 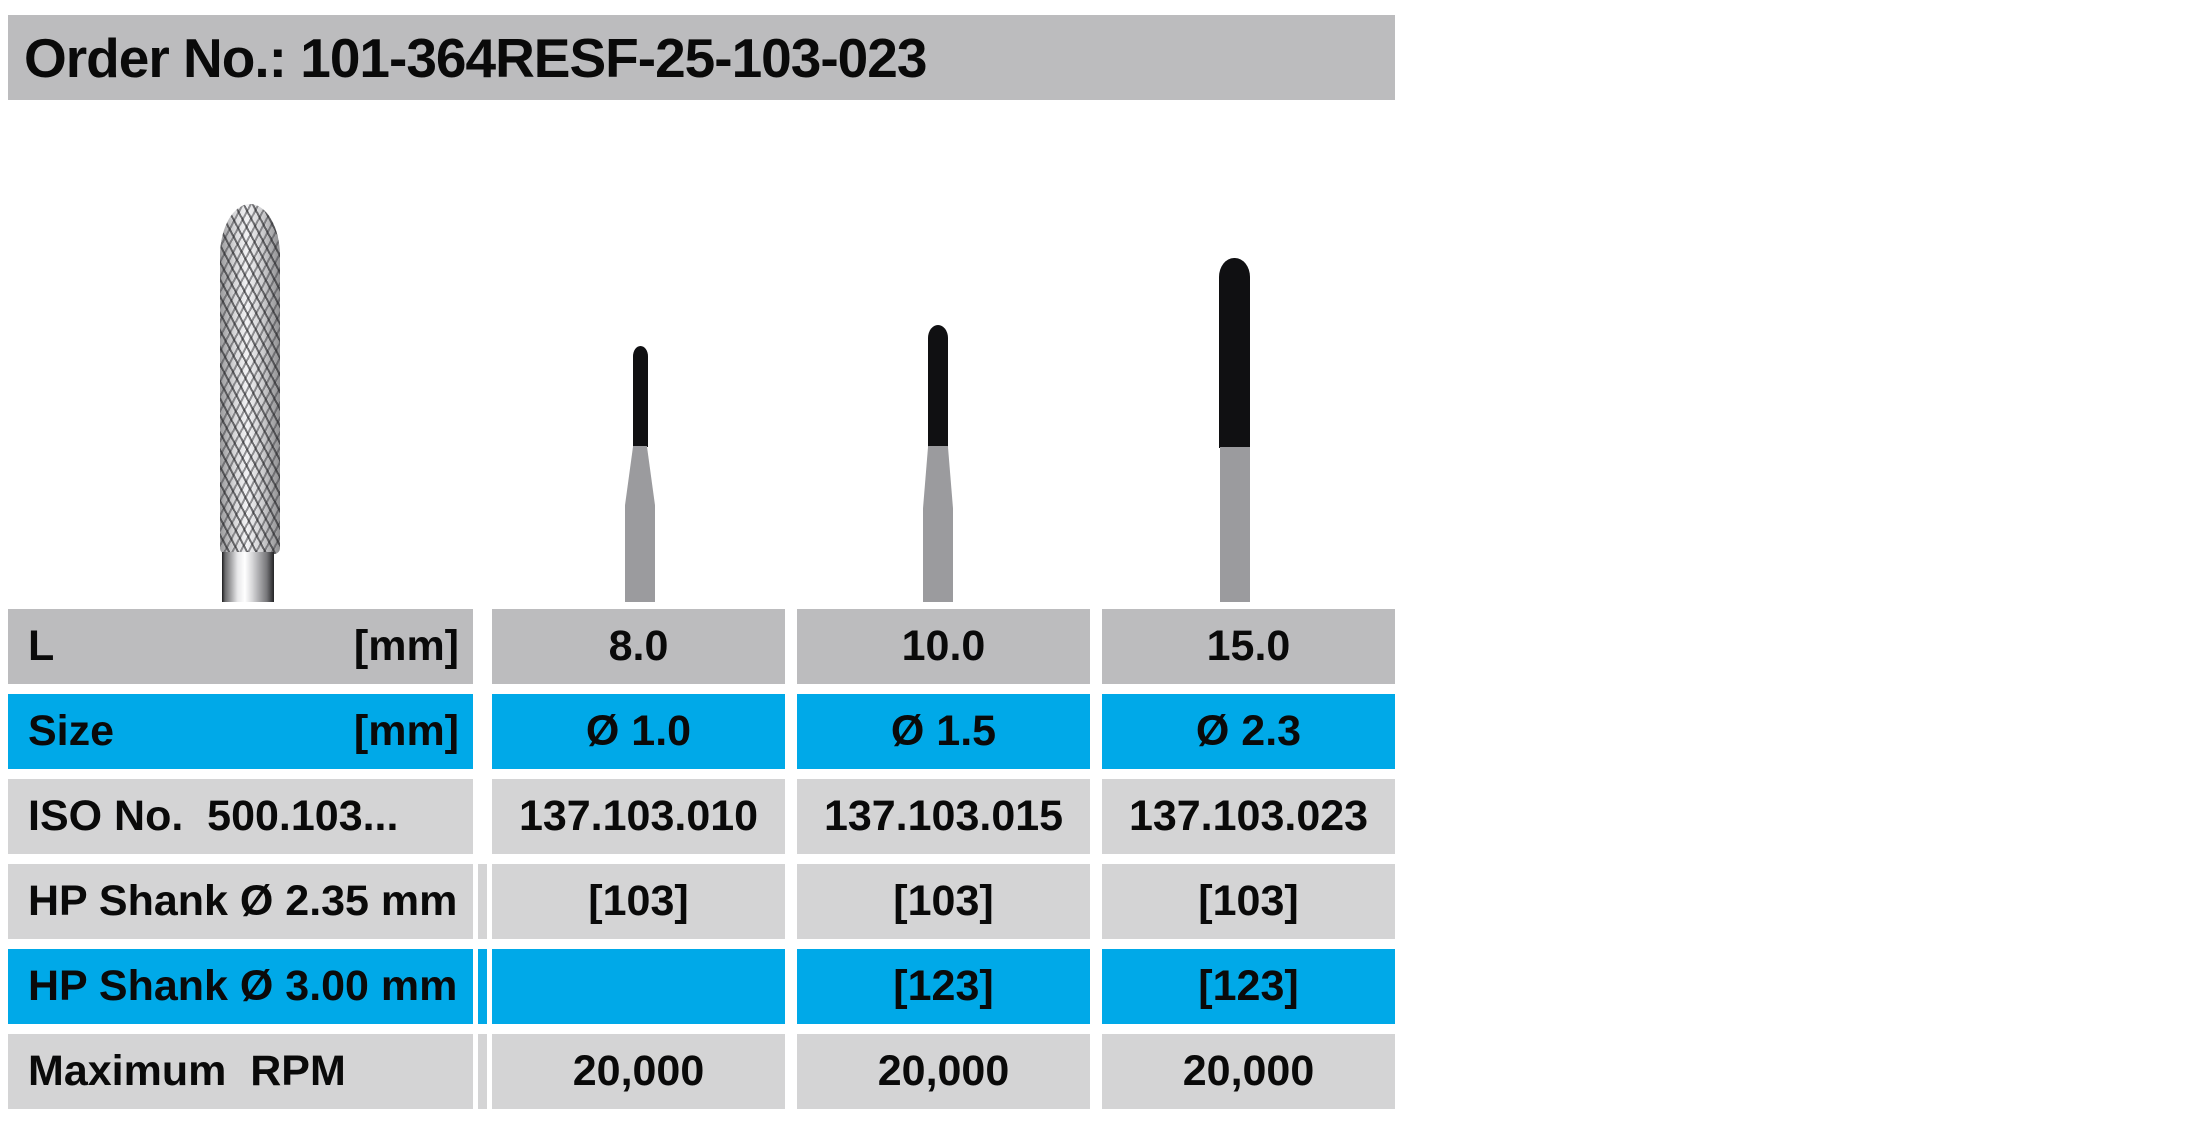 What do you see at coordinates (1248, 731) in the screenshot?
I see `value-cell: Ø 2.3` at bounding box center [1248, 731].